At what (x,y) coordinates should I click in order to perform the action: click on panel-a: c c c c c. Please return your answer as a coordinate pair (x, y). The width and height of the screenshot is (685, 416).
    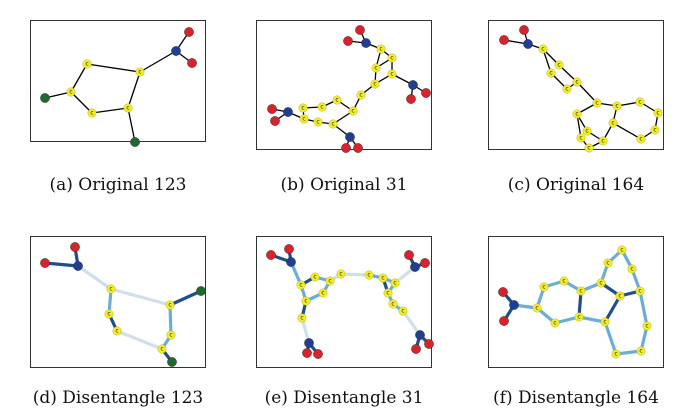
    Looking at the image, I should click on (118, 83).